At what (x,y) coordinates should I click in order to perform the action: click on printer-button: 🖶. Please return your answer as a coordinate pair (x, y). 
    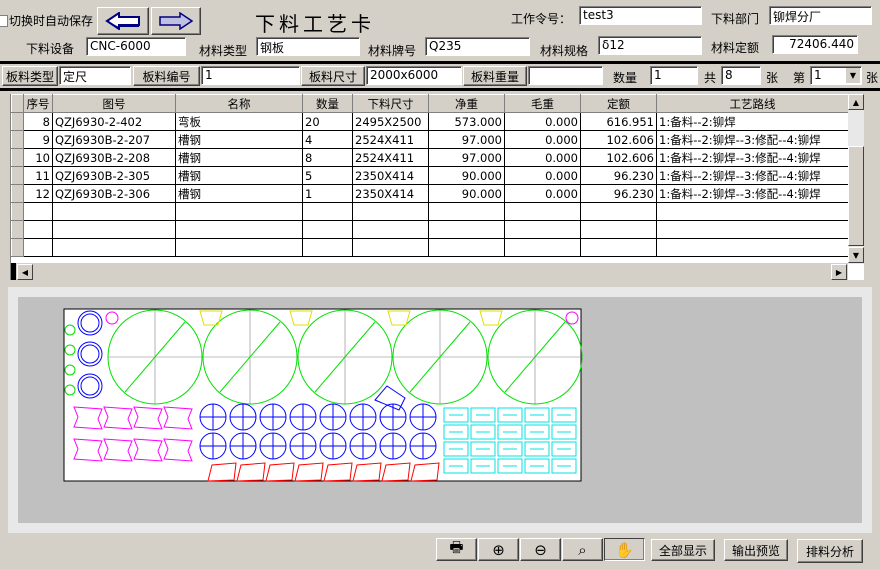
    Looking at the image, I should click on (456, 549).